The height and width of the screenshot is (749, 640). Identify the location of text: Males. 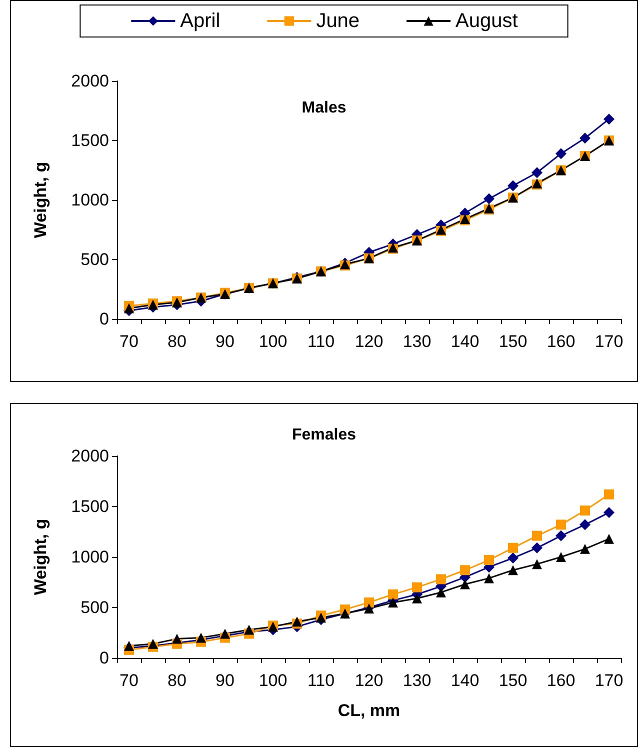
(324, 108).